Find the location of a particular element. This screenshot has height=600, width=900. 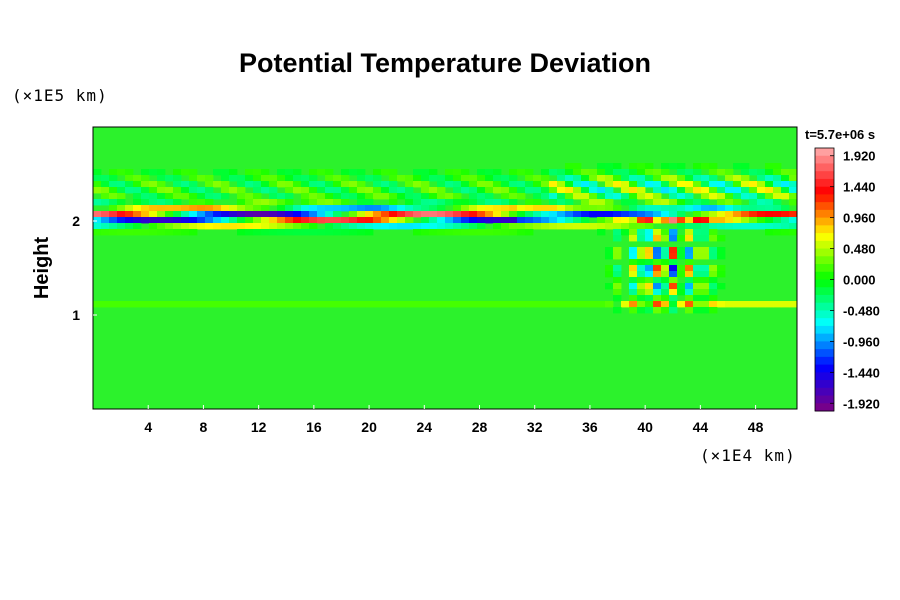

colorbar-tick-label: -1.920 is located at coordinates (861, 403).